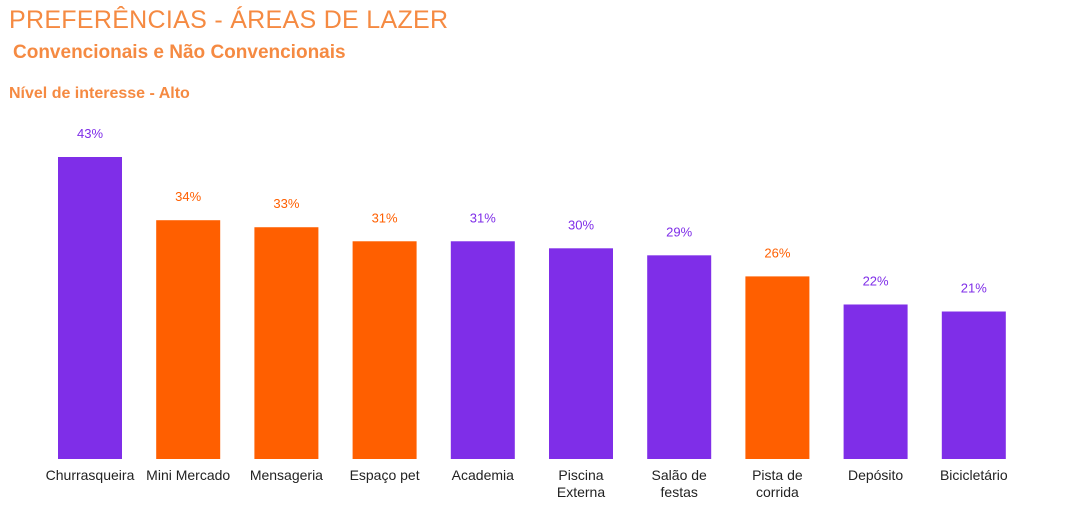 The height and width of the screenshot is (511, 1071). What do you see at coordinates (875, 475) in the screenshot?
I see `category-label-8: Depósito` at bounding box center [875, 475].